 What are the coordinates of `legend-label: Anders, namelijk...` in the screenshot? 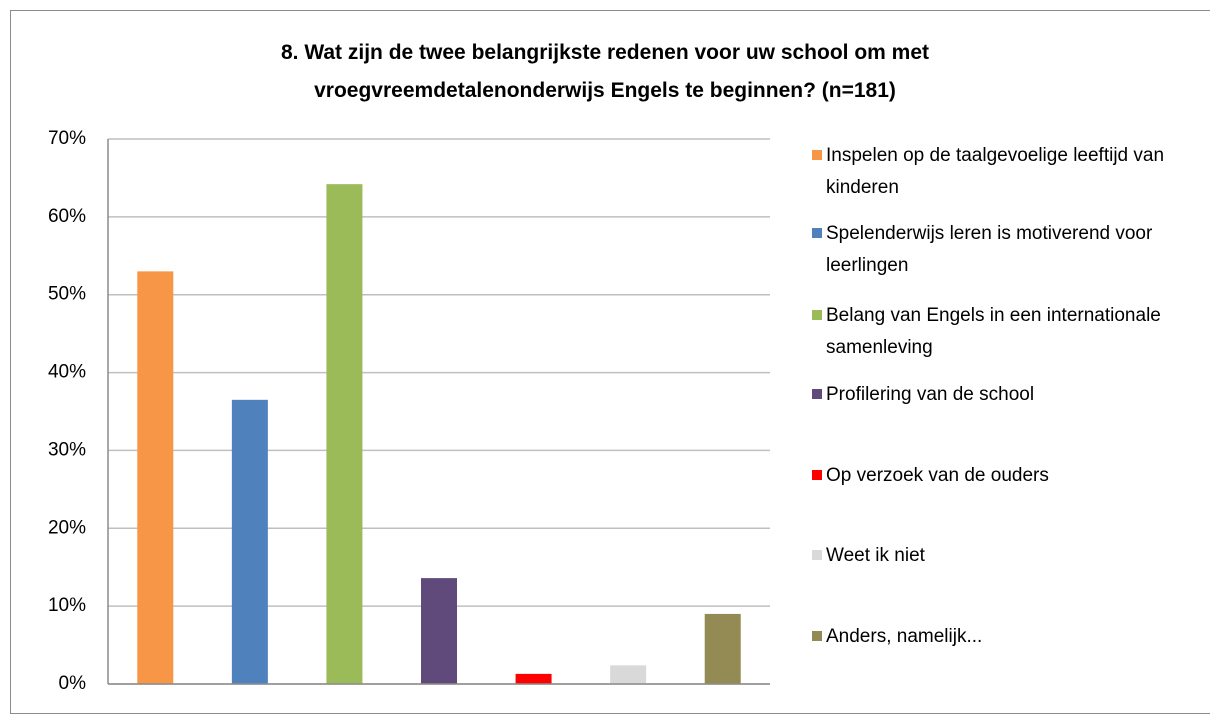 It's located at (904, 636).